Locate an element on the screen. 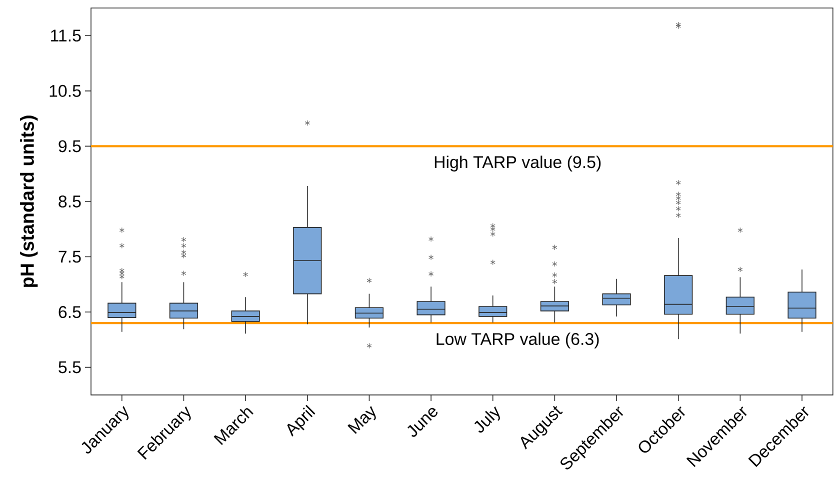 Image resolution: width=834 pixels, height=484 pixels. y-tick-label: 10.5 is located at coordinates (65, 90).